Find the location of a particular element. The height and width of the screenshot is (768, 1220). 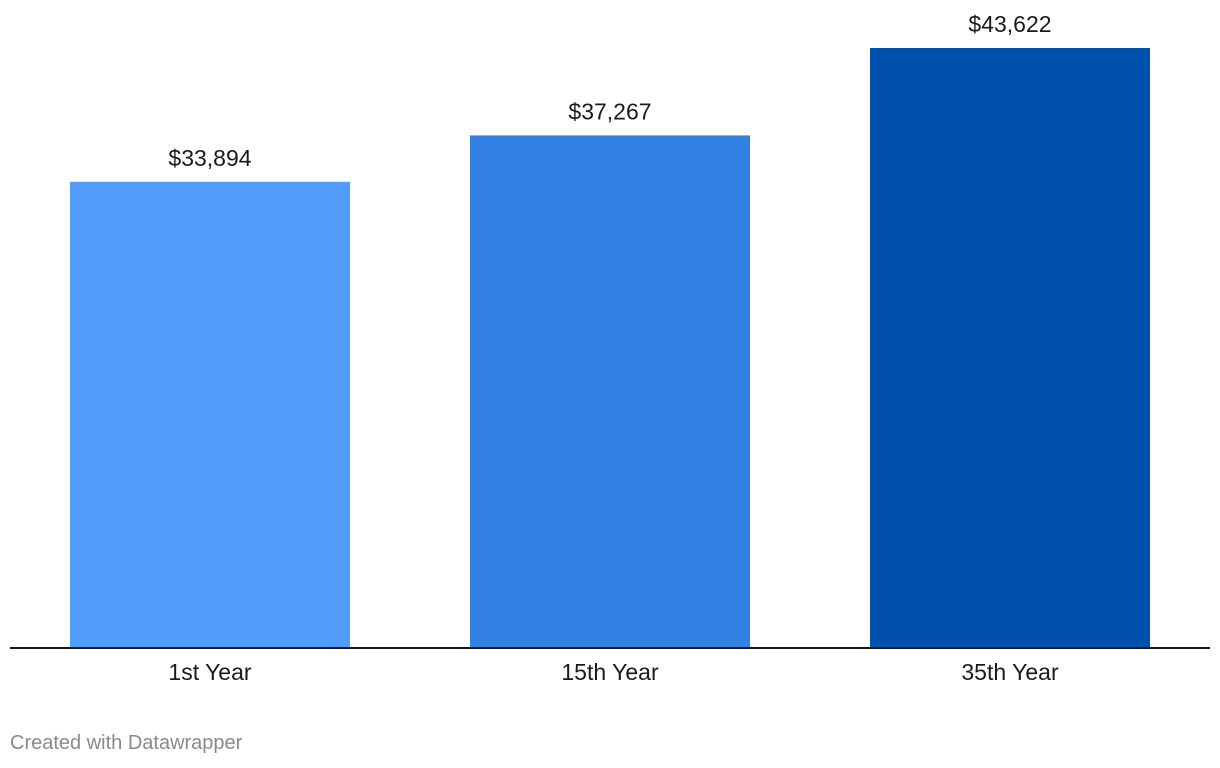

datawrapper-credit: Created with Datawrapper is located at coordinates (126, 743).